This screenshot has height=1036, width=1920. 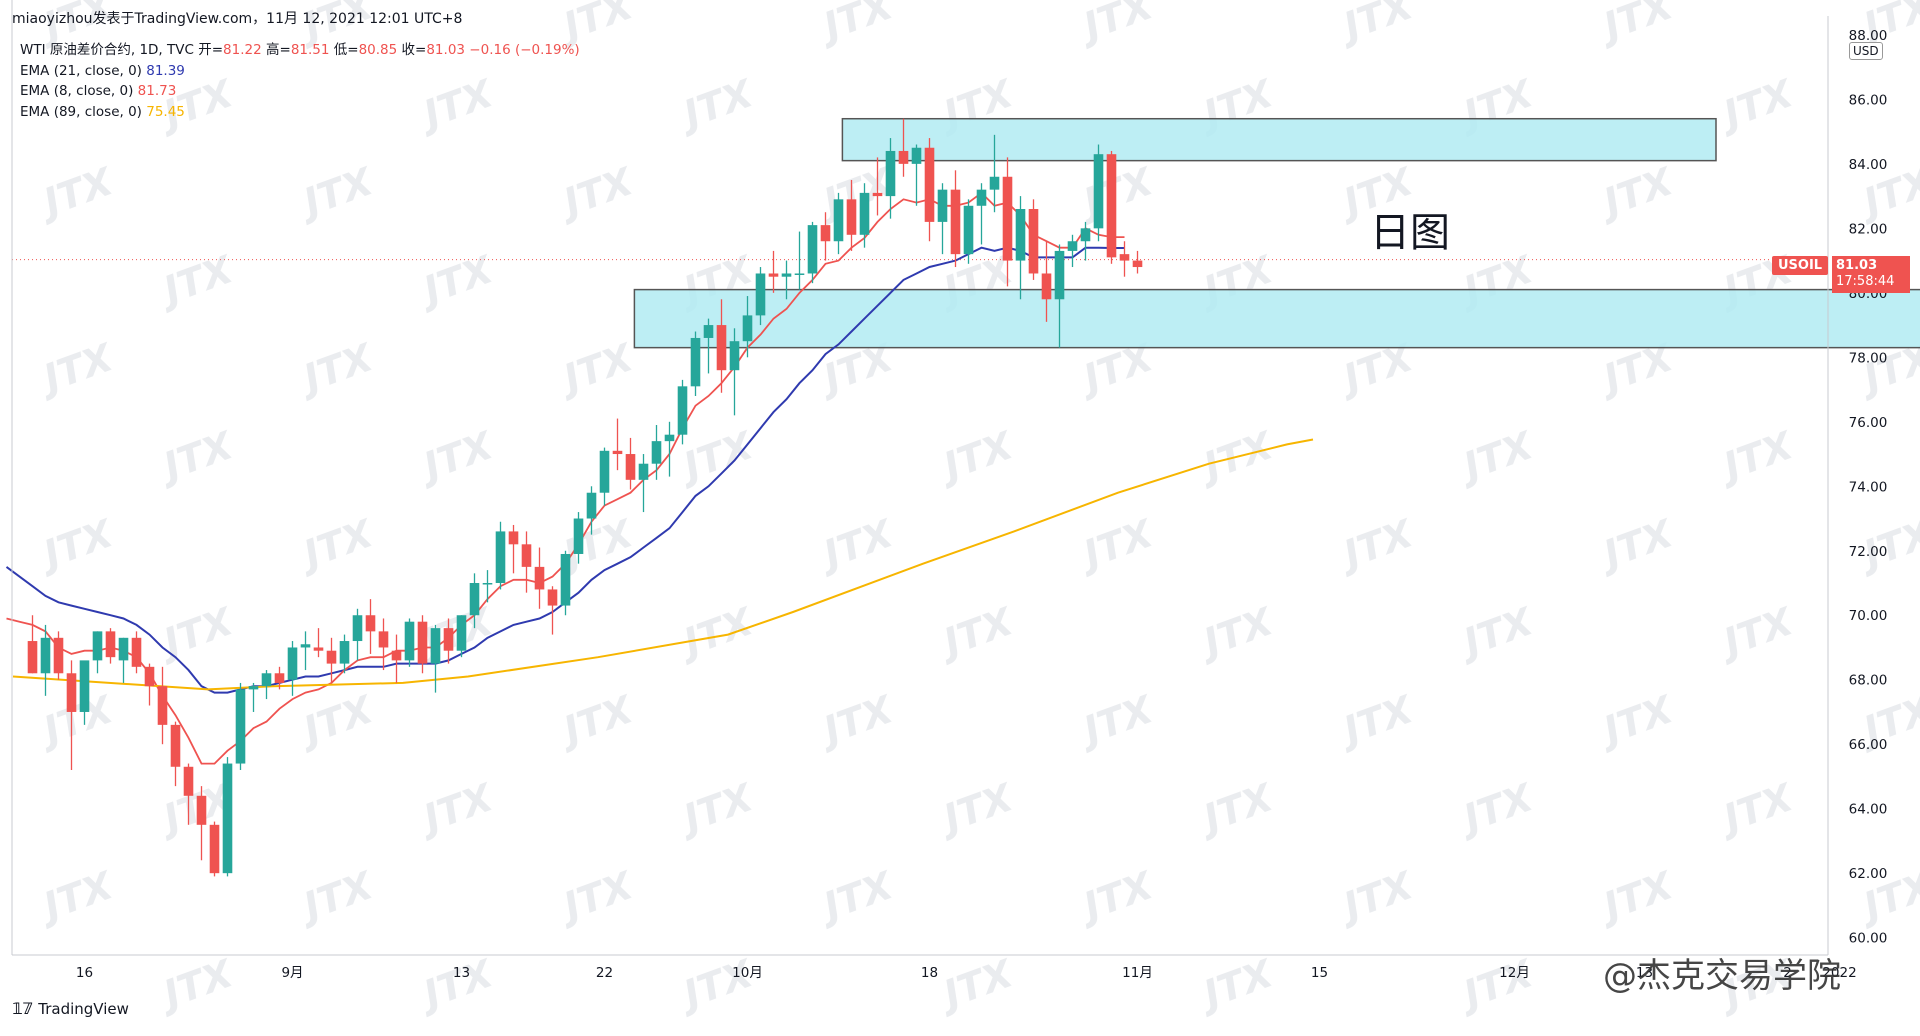 I want to click on legend-ema8-label: EMA (8, close, 0), so click(x=77, y=91).